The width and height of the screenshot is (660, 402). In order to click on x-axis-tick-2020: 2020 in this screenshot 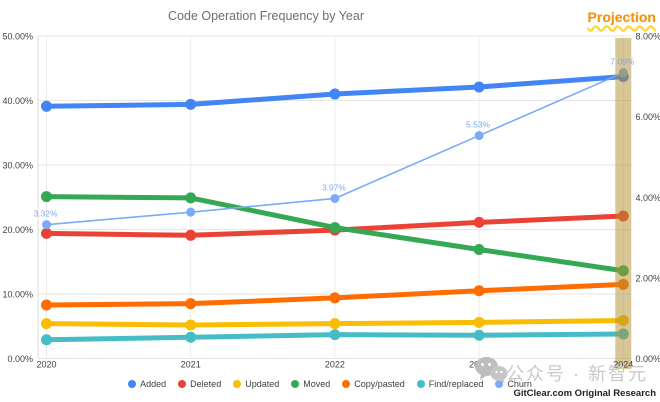, I will do `click(46, 365)`.